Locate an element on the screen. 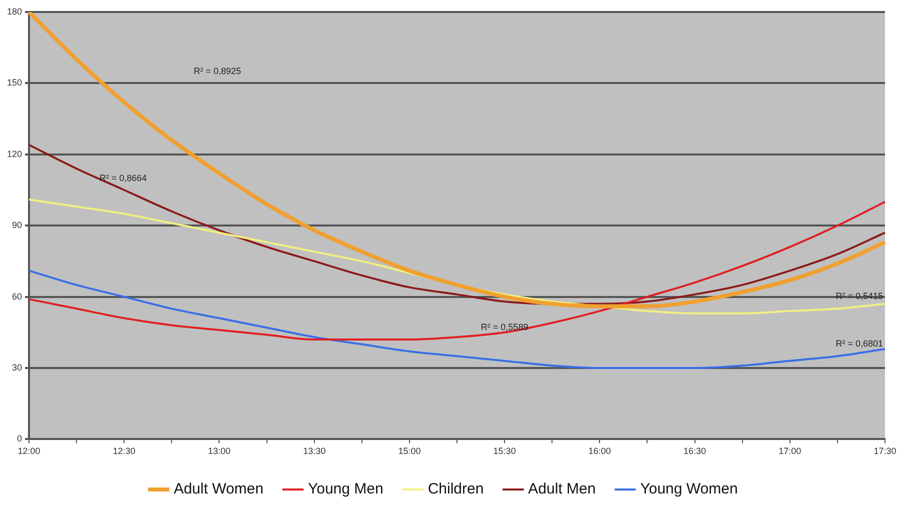  x-tick-label: 13:00 is located at coordinates (219, 451).